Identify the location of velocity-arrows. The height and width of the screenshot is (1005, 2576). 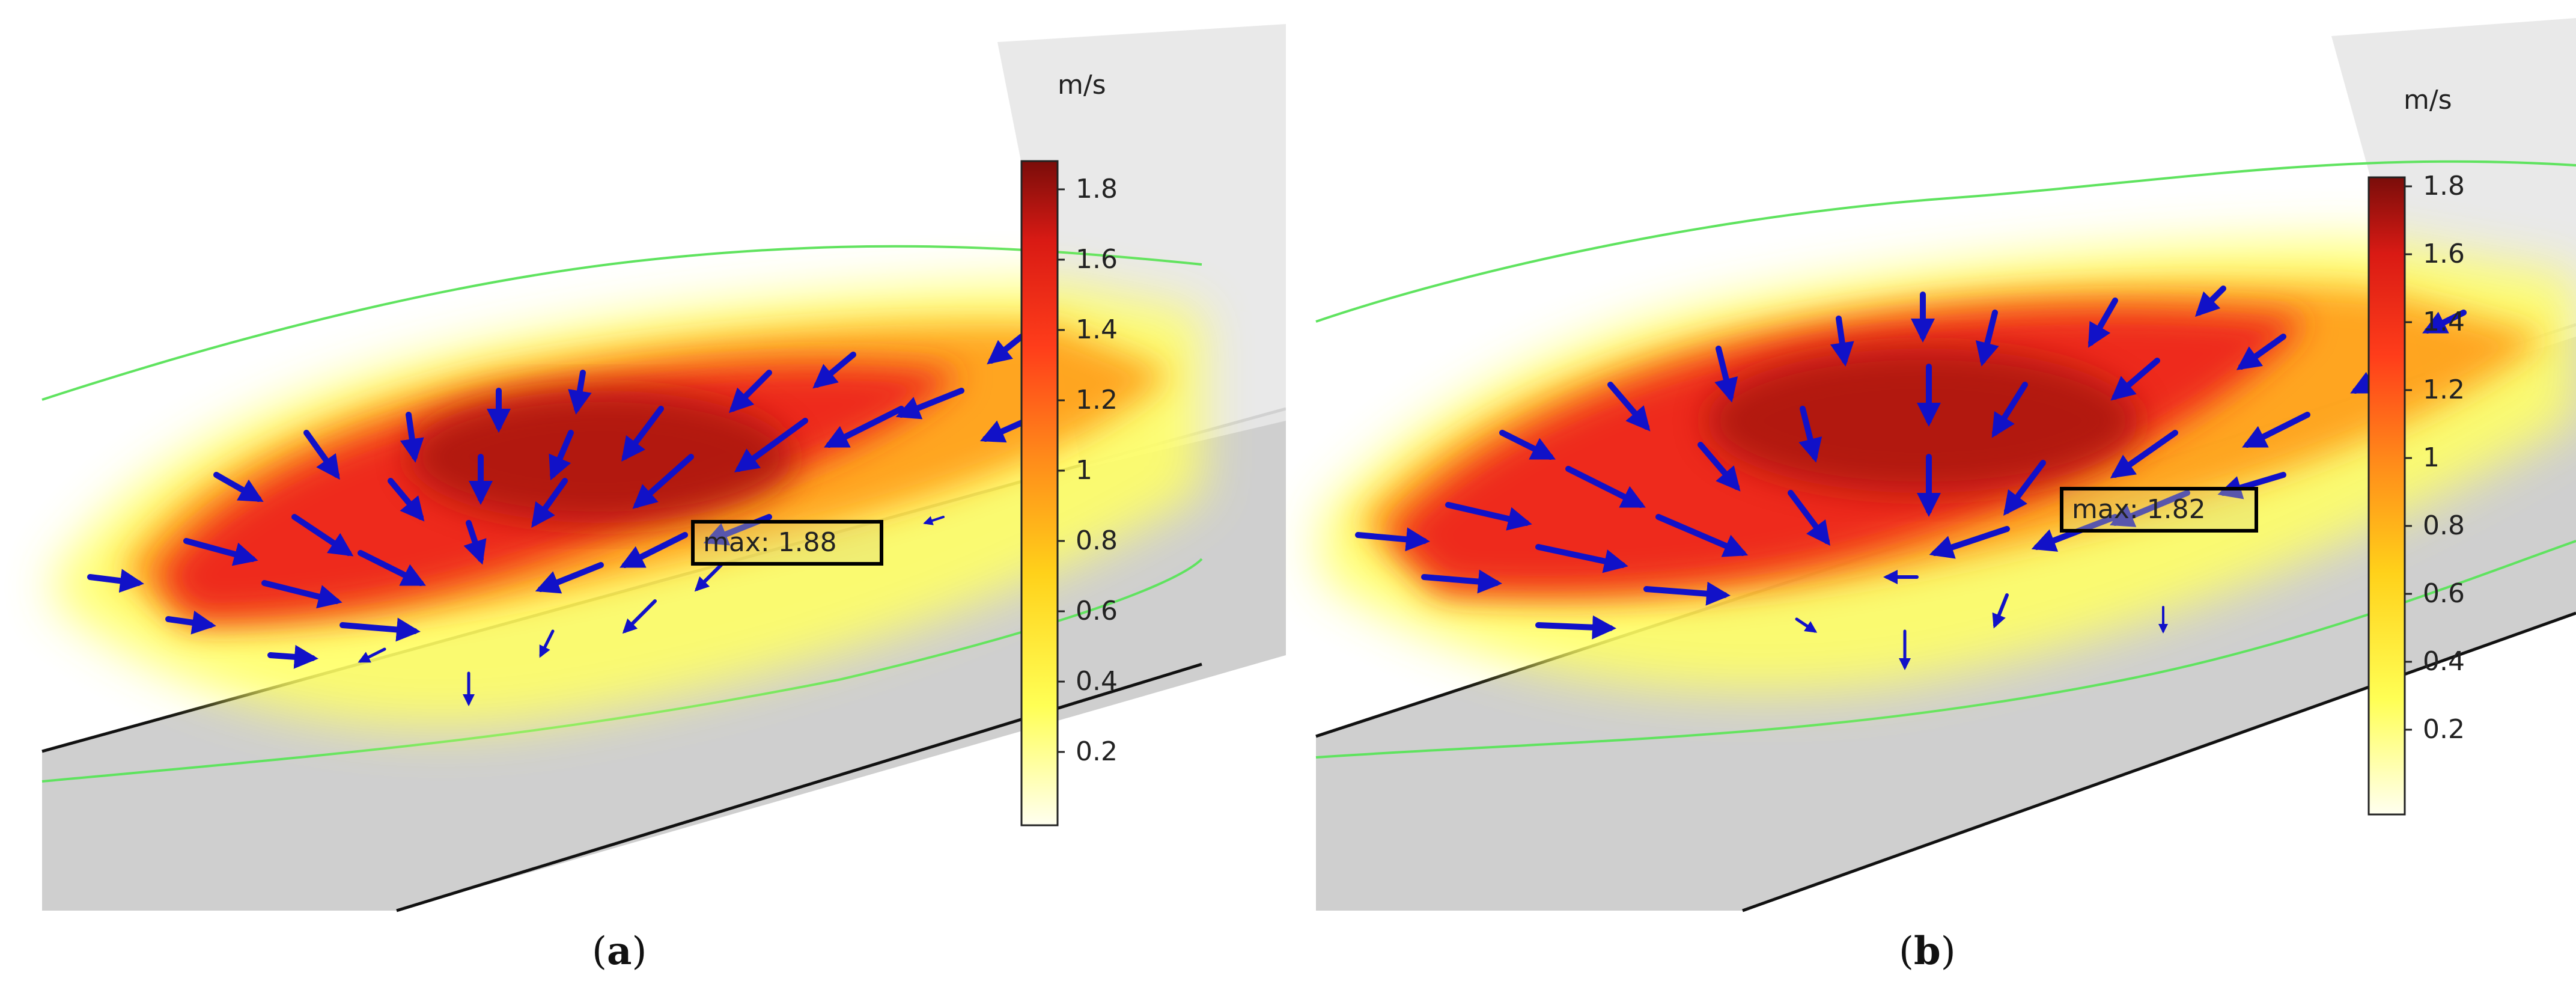
(565, 520).